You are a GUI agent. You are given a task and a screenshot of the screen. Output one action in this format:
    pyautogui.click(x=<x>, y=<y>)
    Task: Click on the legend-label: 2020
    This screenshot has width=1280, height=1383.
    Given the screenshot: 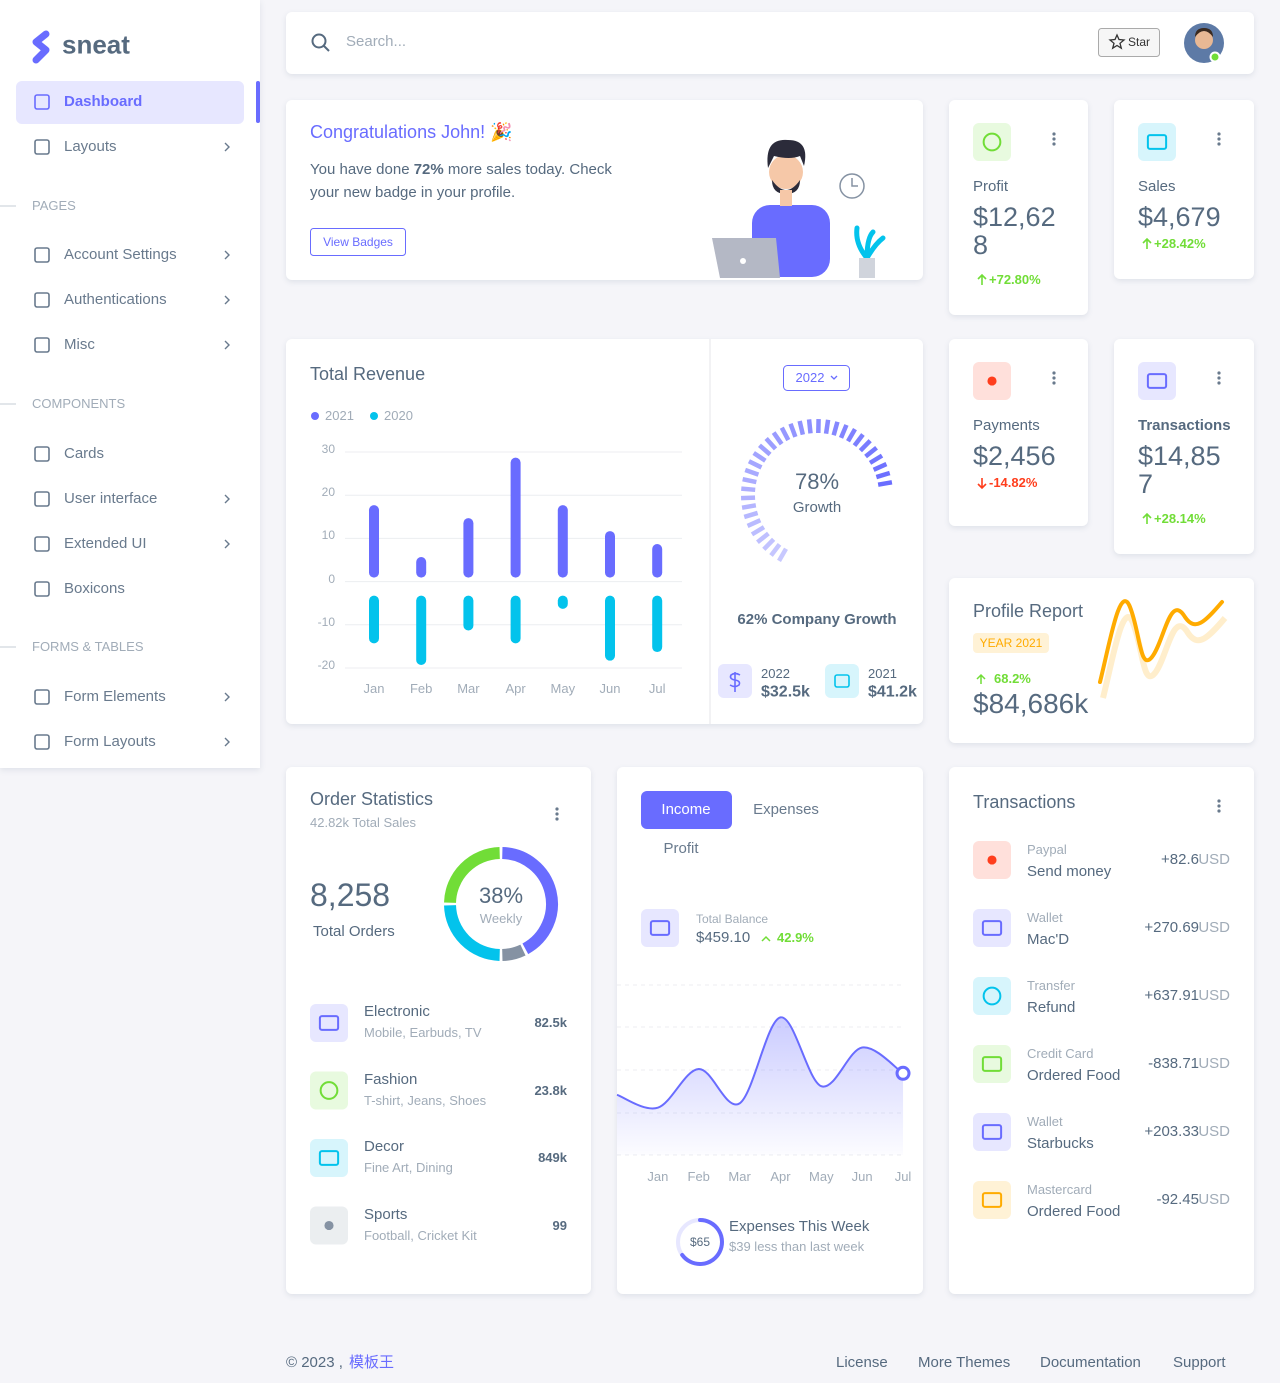 What is the action you would take?
    pyautogui.click(x=398, y=416)
    